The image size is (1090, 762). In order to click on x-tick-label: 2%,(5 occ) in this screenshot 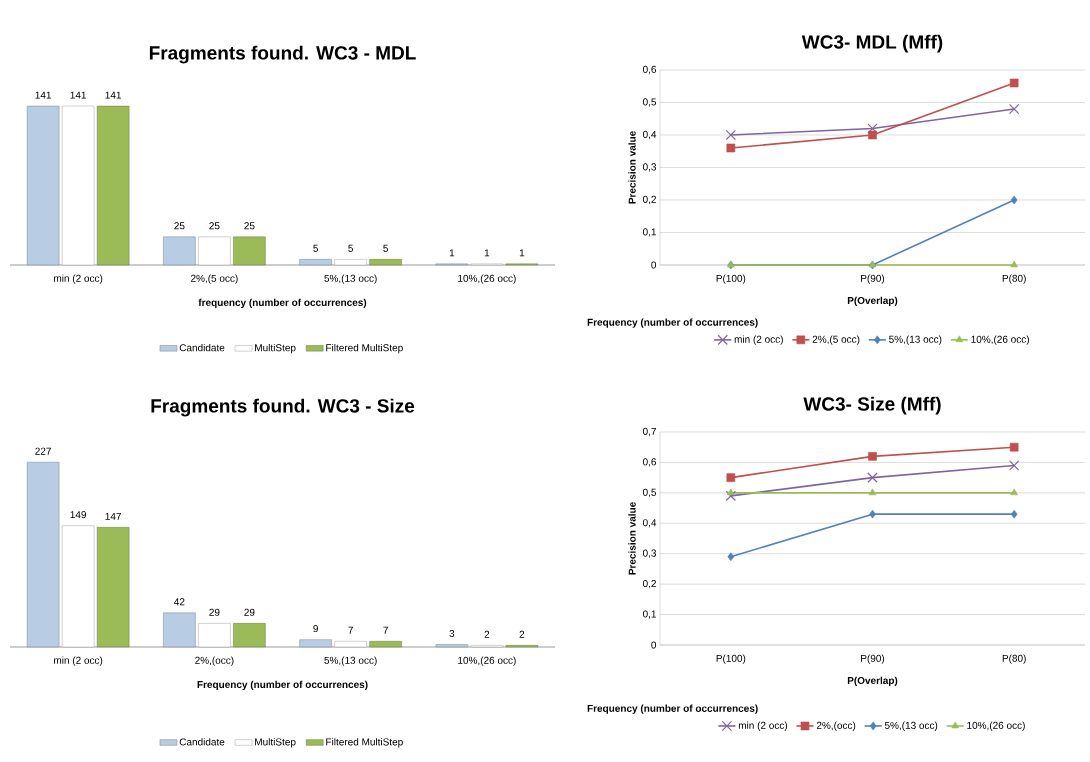, I will do `click(214, 279)`.